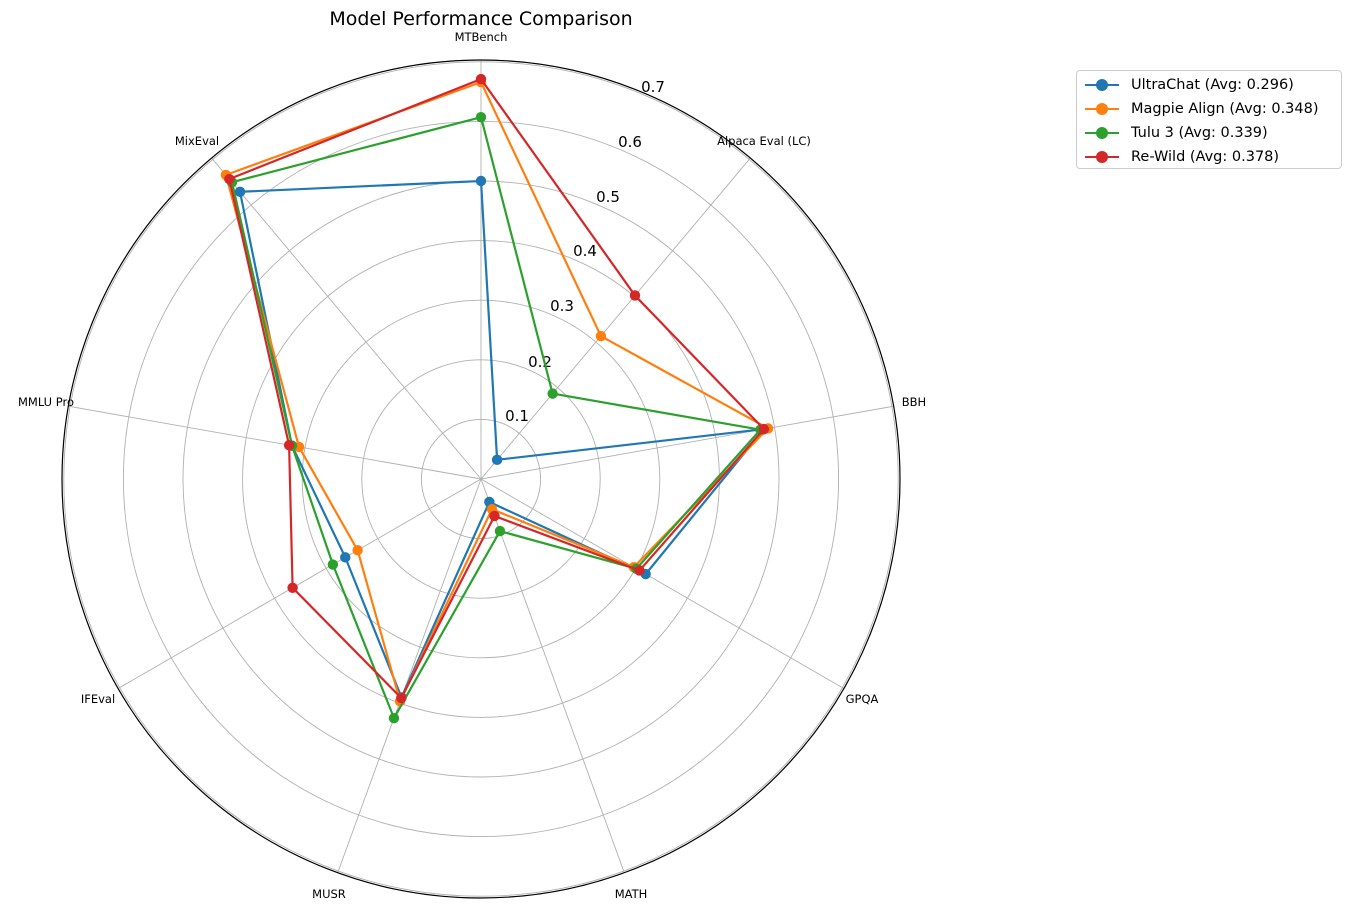 This screenshot has height=915, width=1356. I want to click on radial-tick-label: 0.5, so click(608, 197).